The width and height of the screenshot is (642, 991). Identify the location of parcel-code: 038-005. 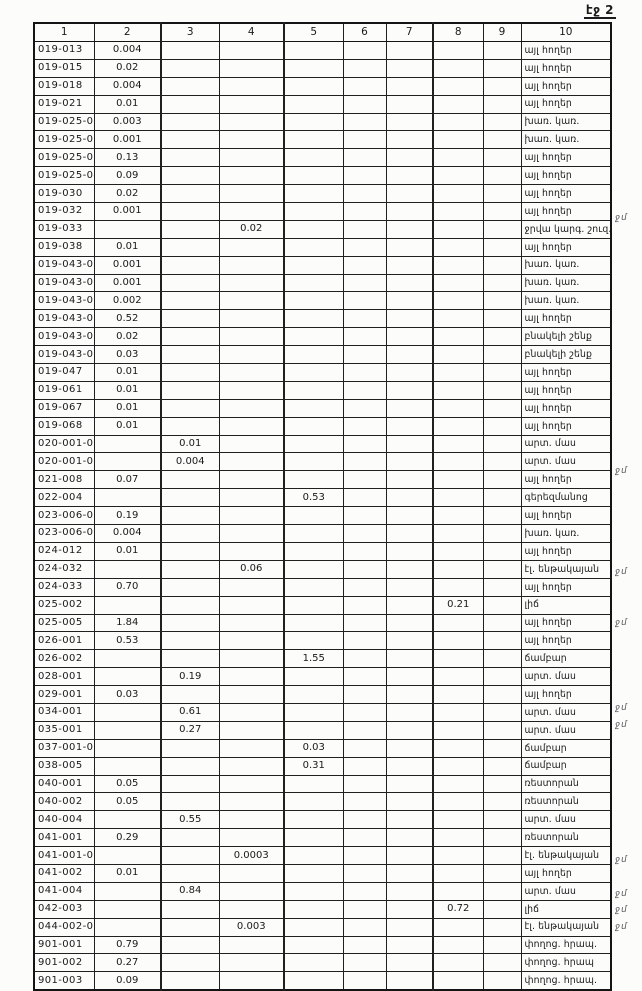
(64, 766).